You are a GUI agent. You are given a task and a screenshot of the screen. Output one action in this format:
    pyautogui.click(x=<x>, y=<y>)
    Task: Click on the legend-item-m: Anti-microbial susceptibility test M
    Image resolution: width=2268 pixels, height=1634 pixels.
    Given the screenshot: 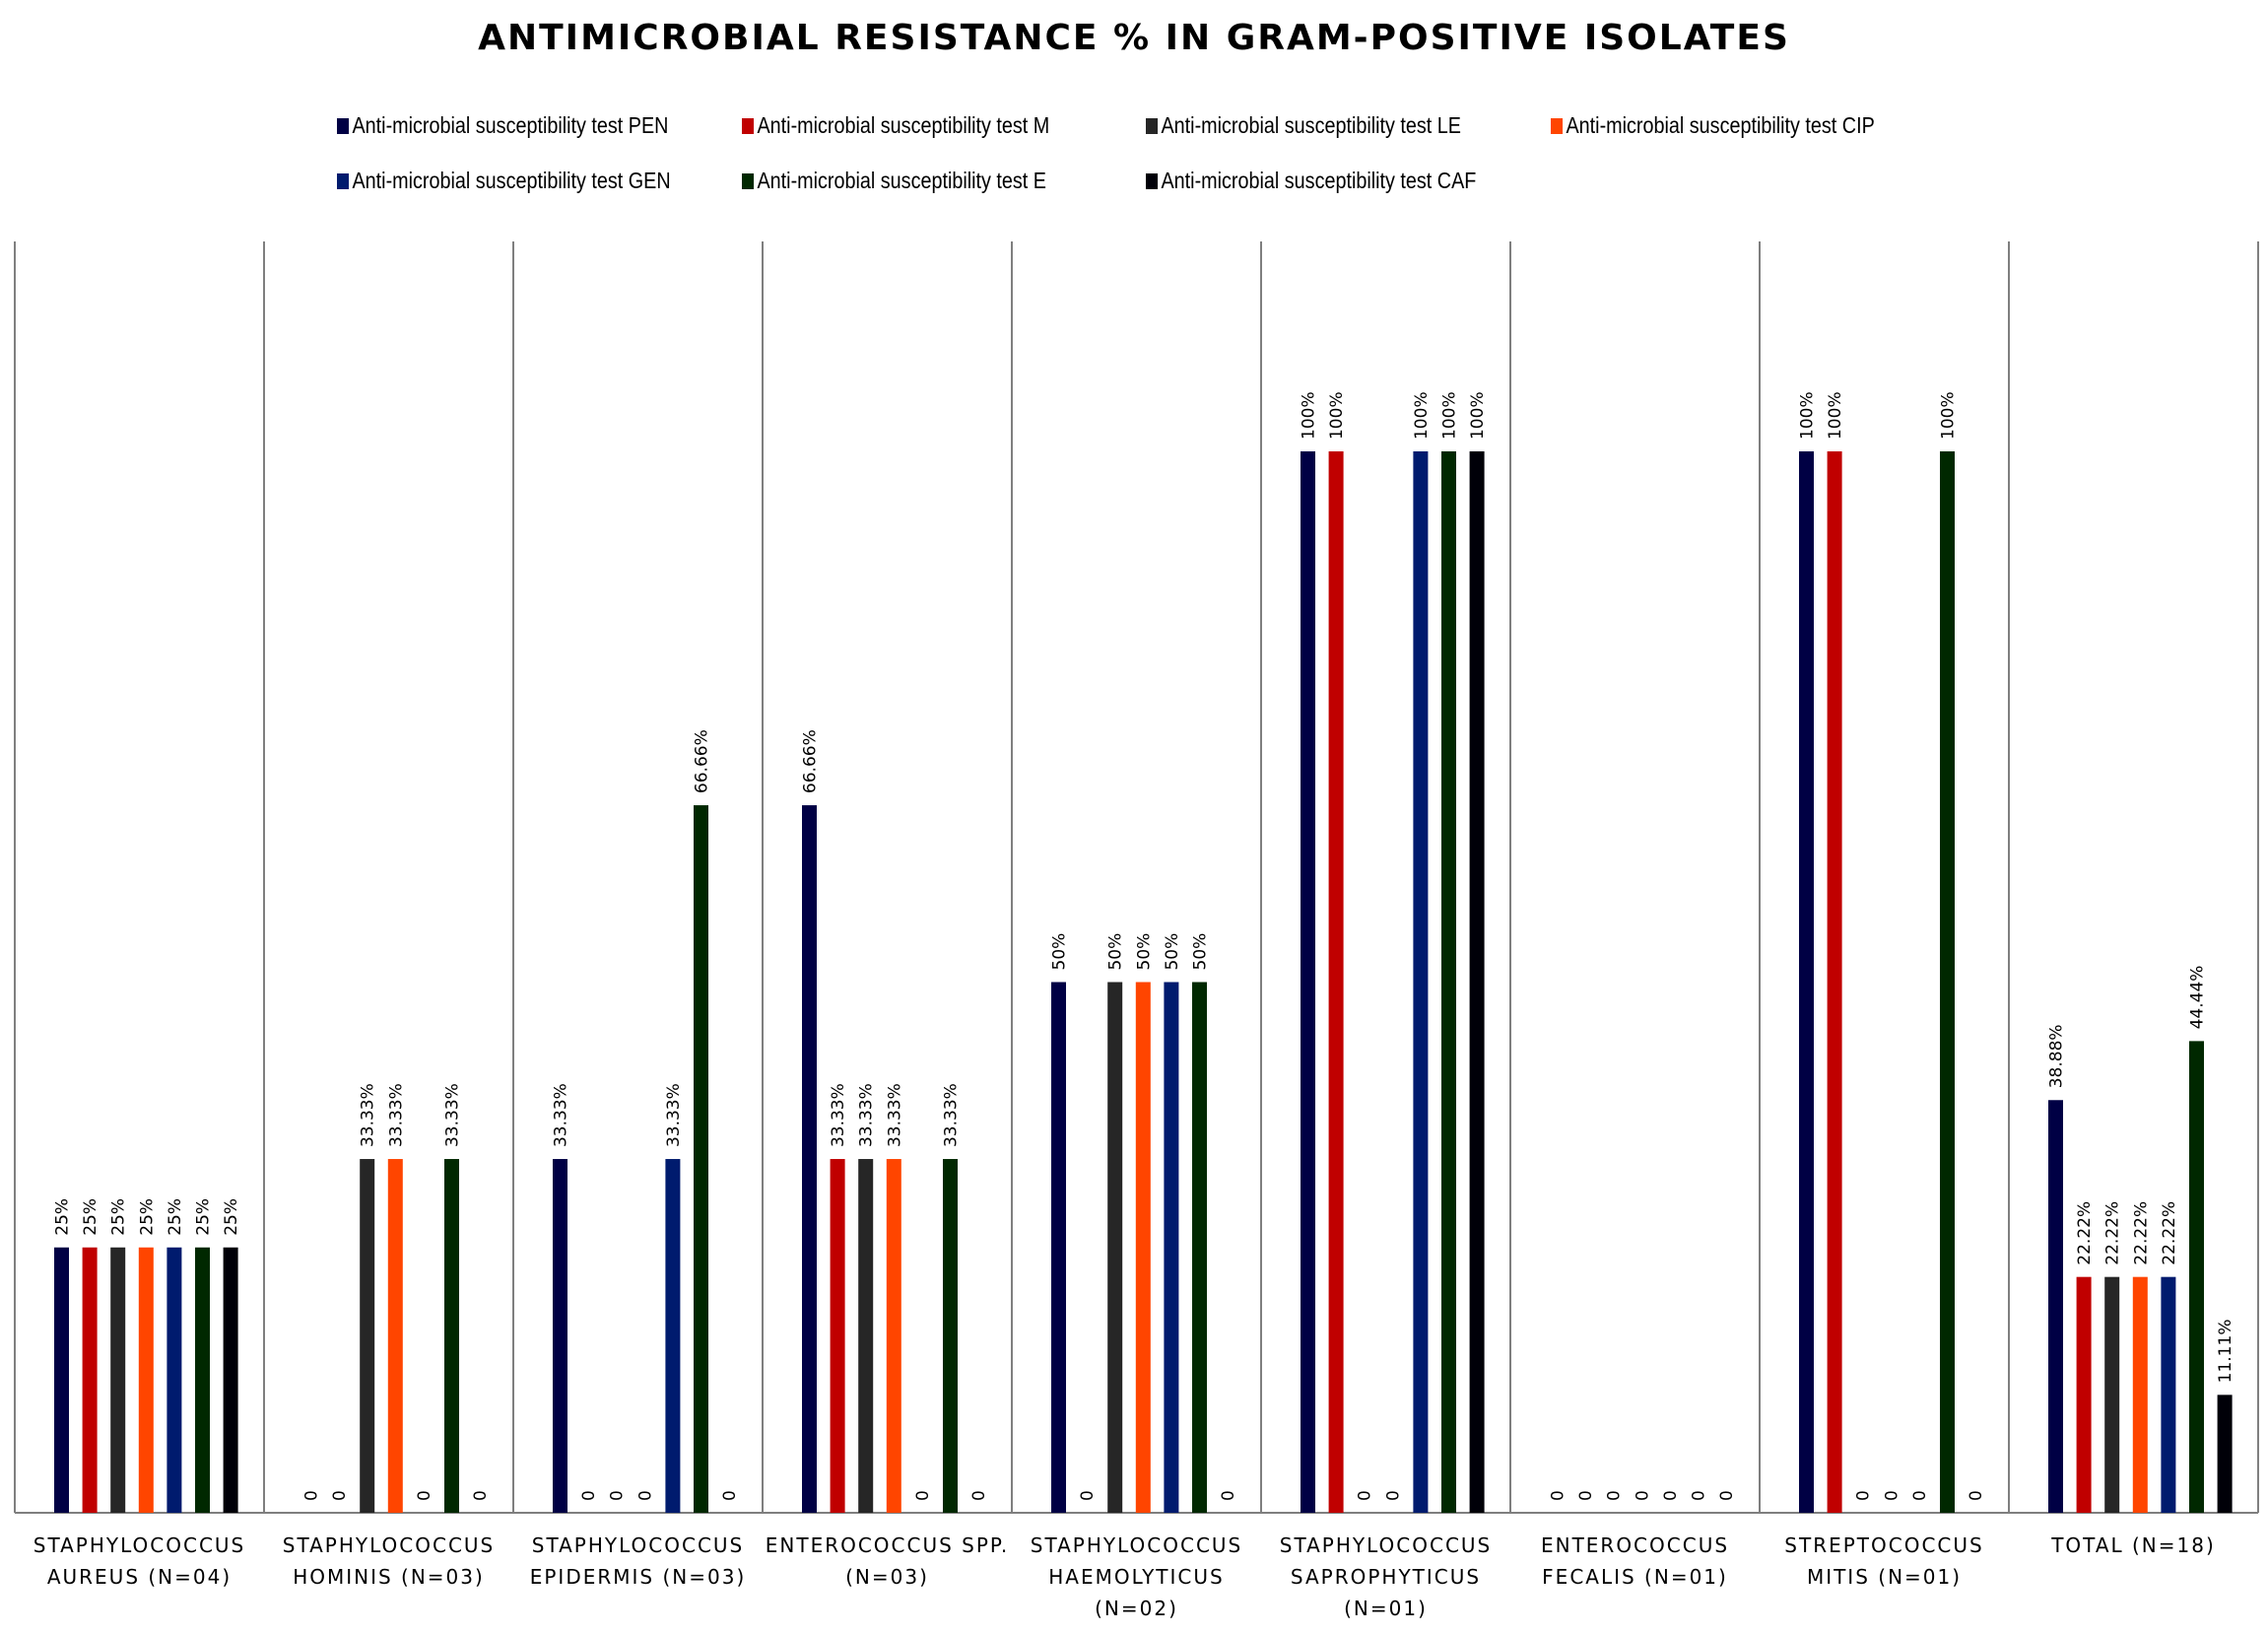 What is the action you would take?
    pyautogui.click(x=895, y=125)
    